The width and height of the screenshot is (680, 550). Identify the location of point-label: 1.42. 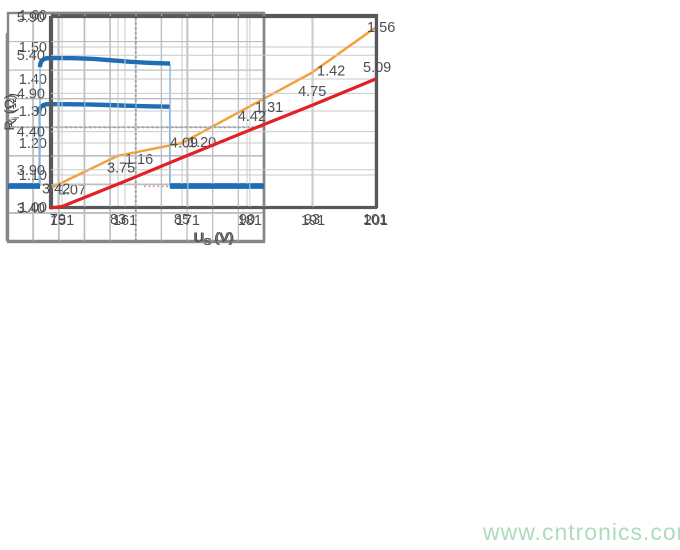
(331, 72).